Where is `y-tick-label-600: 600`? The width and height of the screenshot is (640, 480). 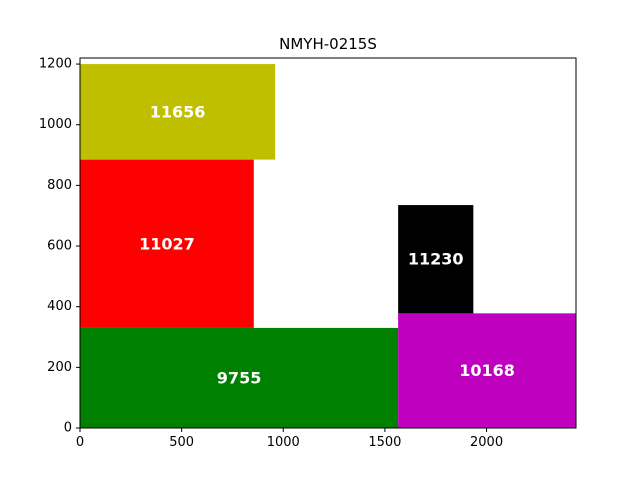
y-tick-label-600: 600 is located at coordinates (59, 246).